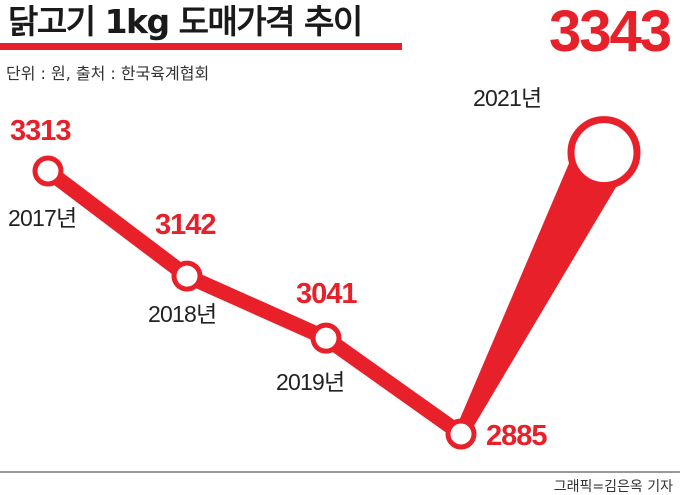  Describe the element at coordinates (610, 32) in the screenshot. I see `highlight-value-label: 3343` at that location.